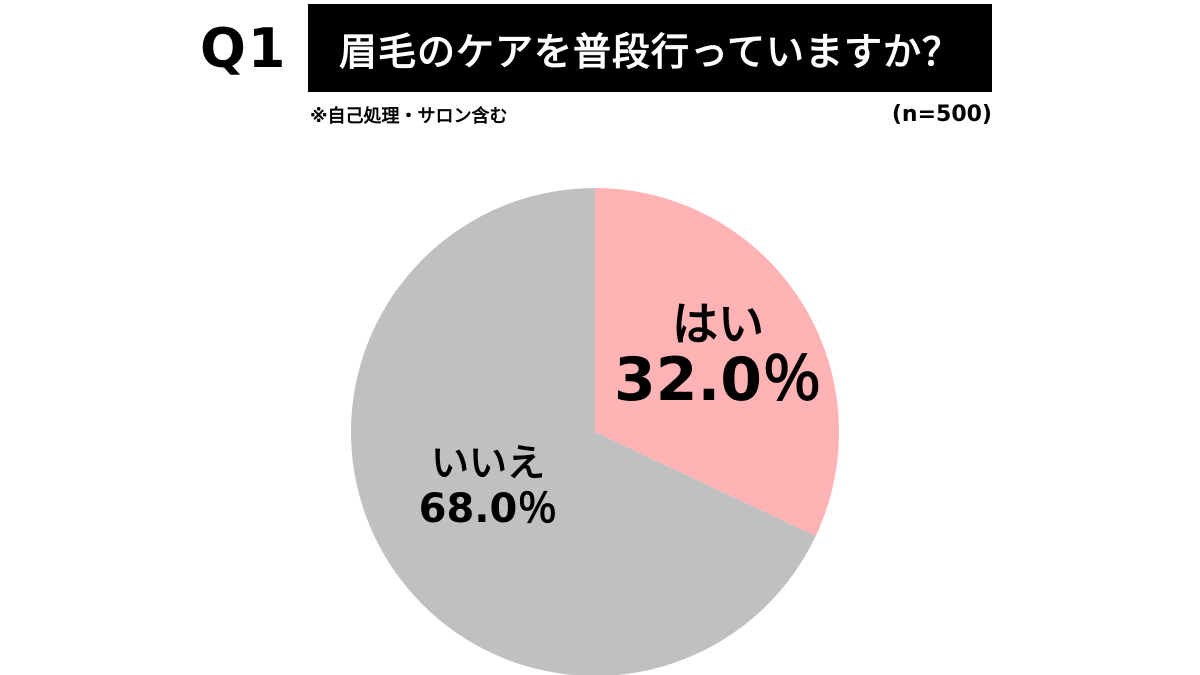 The image size is (1200, 675). Describe the element at coordinates (941, 114) in the screenshot. I see `sample-size: (n=500)` at that location.